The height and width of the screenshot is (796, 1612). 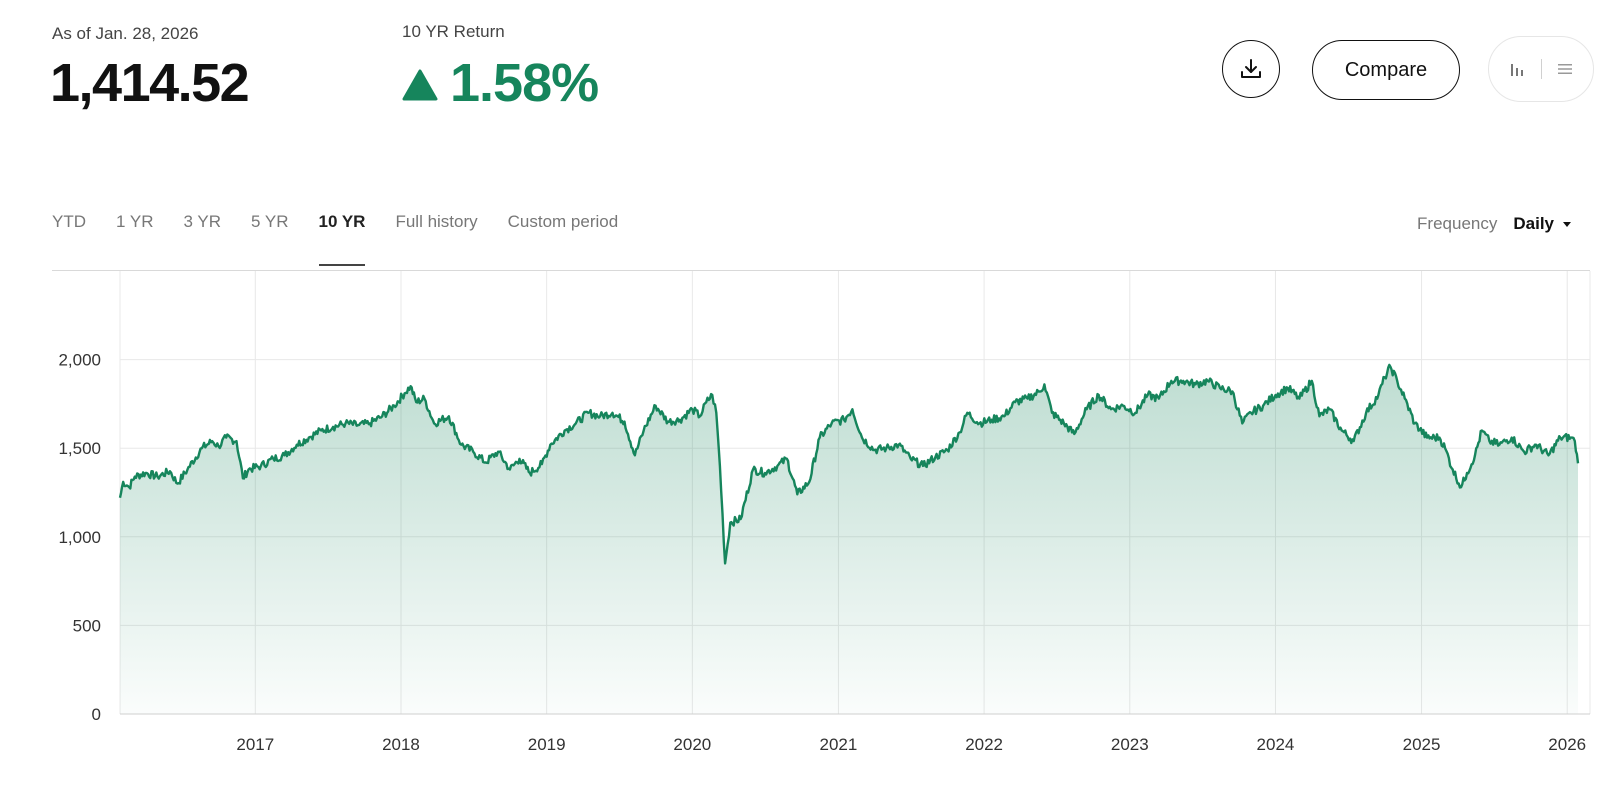 What do you see at coordinates (96, 714) in the screenshot?
I see `y-tick-label: 0` at bounding box center [96, 714].